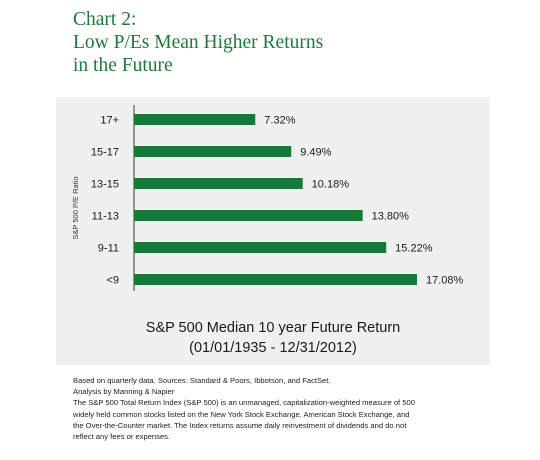 Image resolution: width=540 pixels, height=460 pixels. What do you see at coordinates (105, 153) in the screenshot?
I see `category-label: 15-17` at bounding box center [105, 153].